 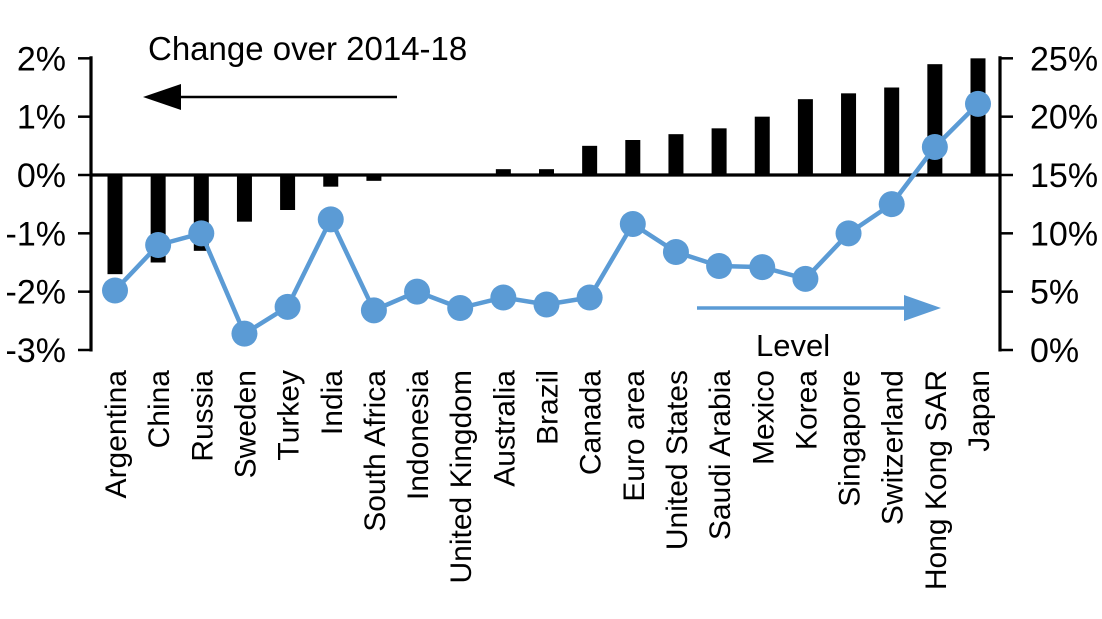 I want to click on level-dot-indonesia, so click(x=417, y=291).